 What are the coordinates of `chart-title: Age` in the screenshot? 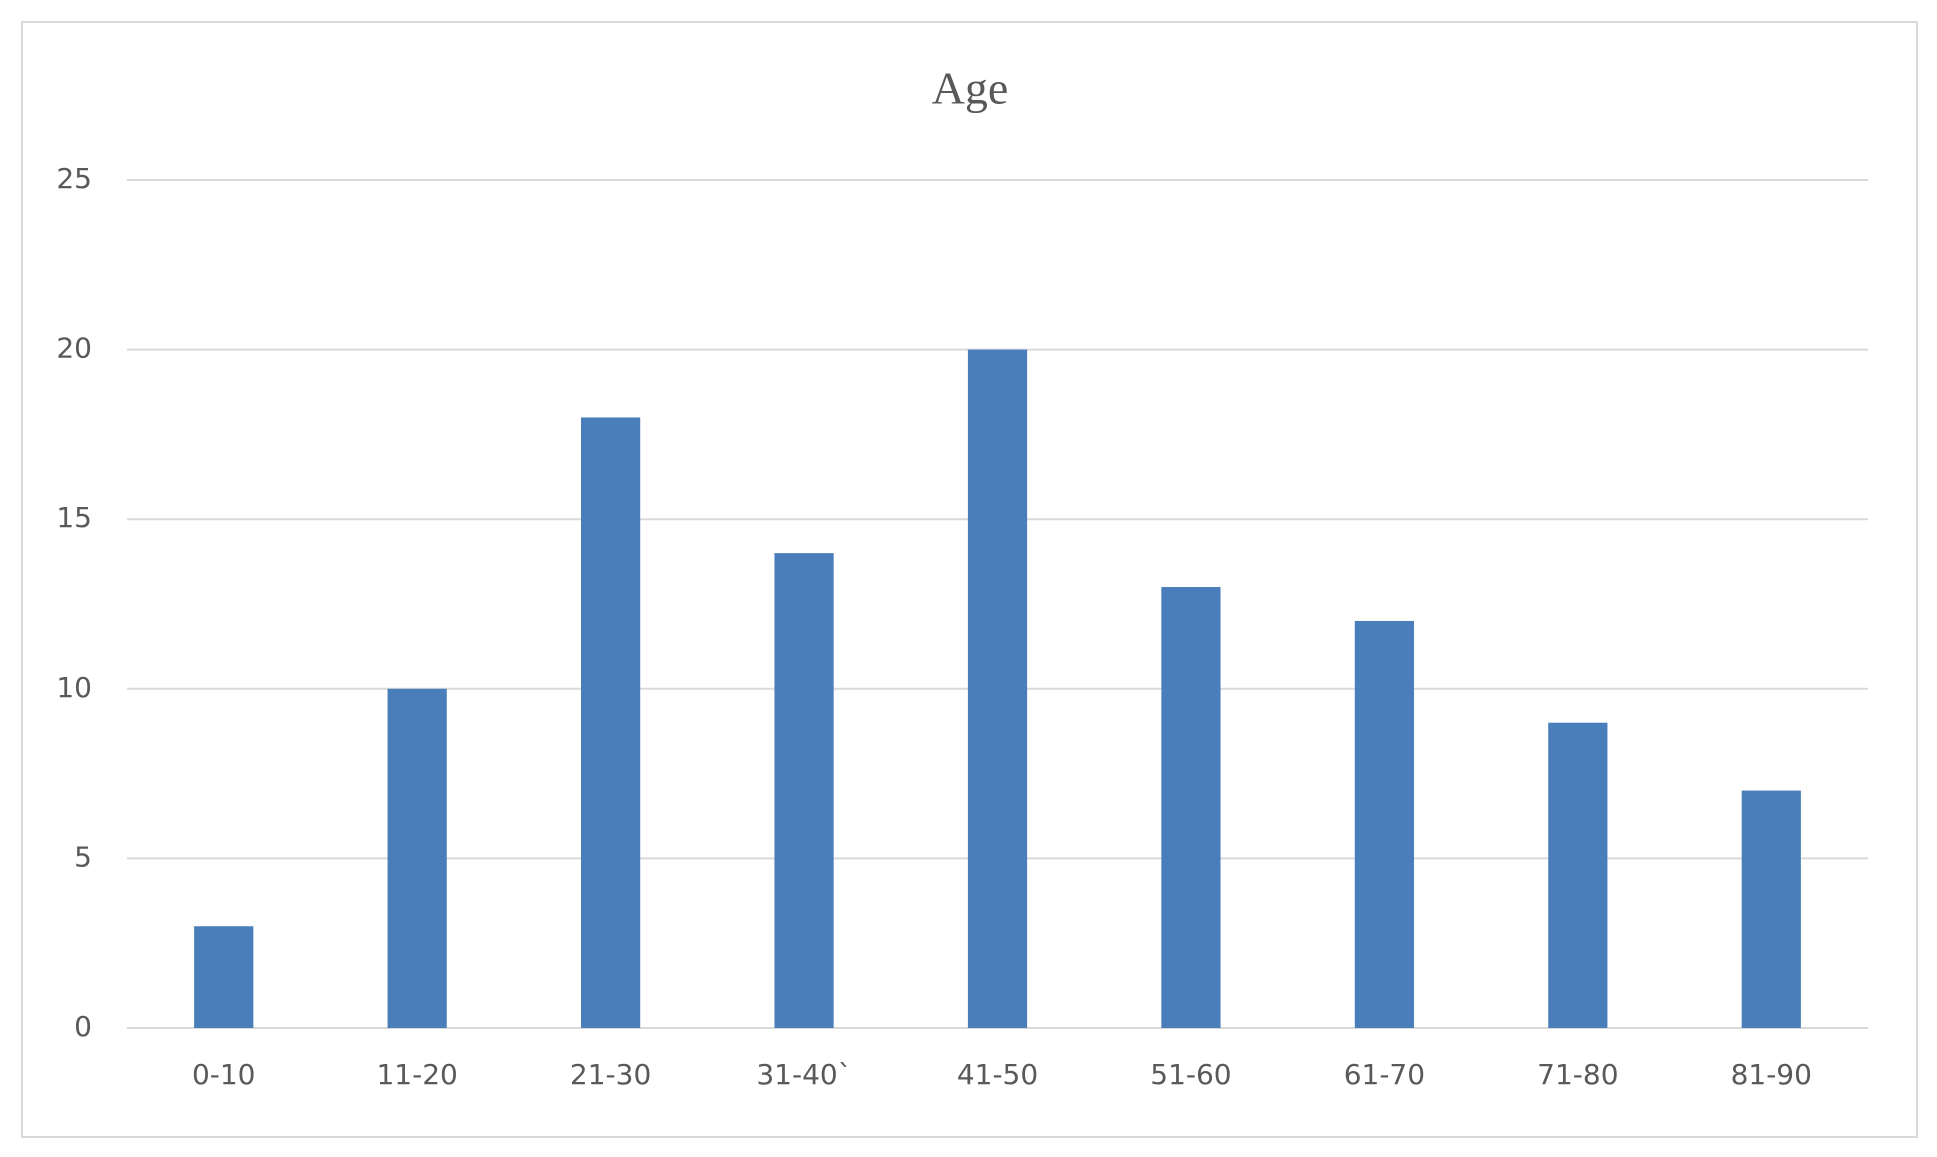 It's located at (970, 88).